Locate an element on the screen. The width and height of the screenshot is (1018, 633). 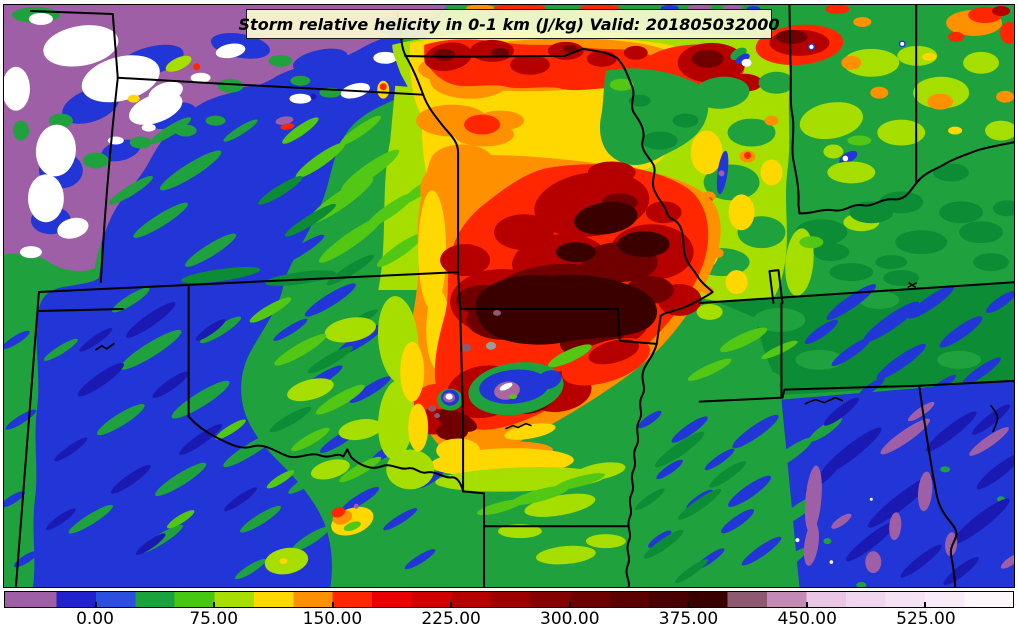
colorbar-tick-label: 450.00 is located at coordinates (807, 619).